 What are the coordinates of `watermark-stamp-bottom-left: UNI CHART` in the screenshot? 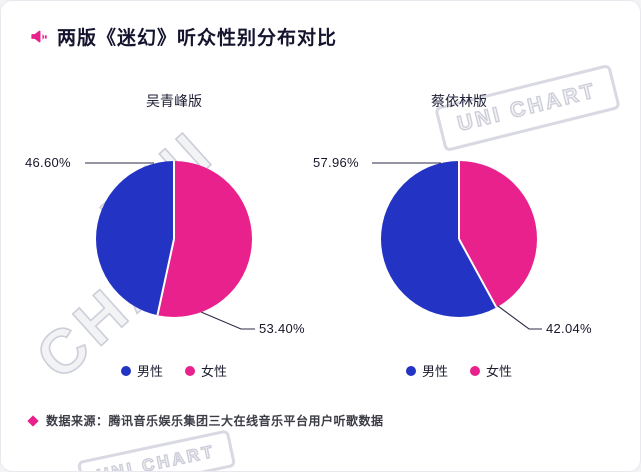 It's located at (156, 450).